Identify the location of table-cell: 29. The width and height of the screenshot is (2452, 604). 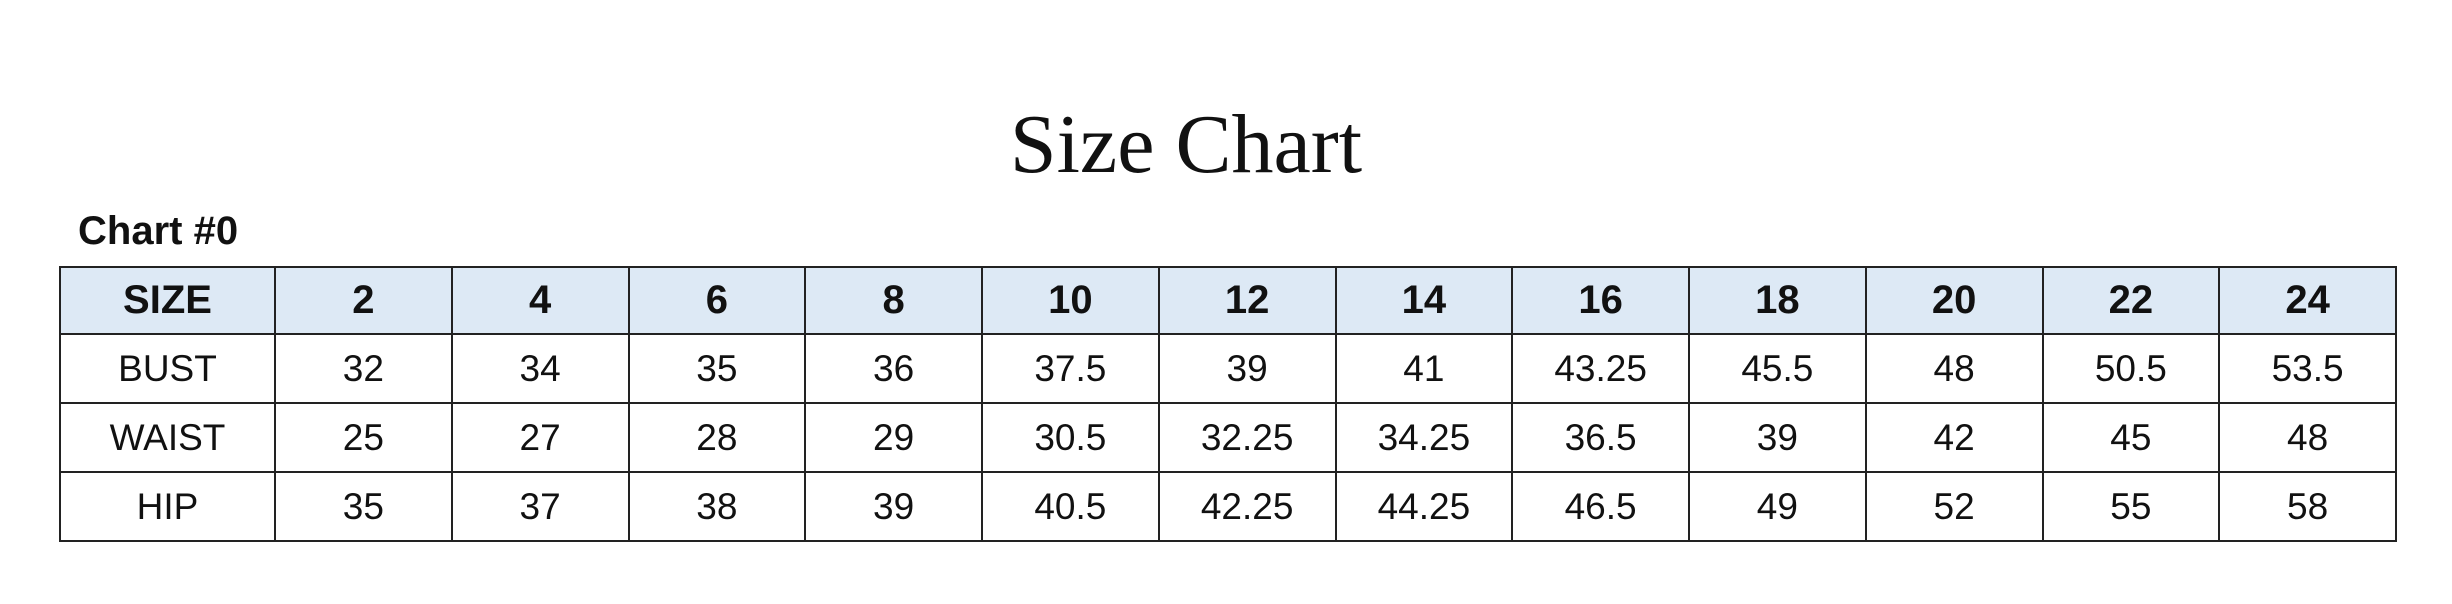
(893, 437).